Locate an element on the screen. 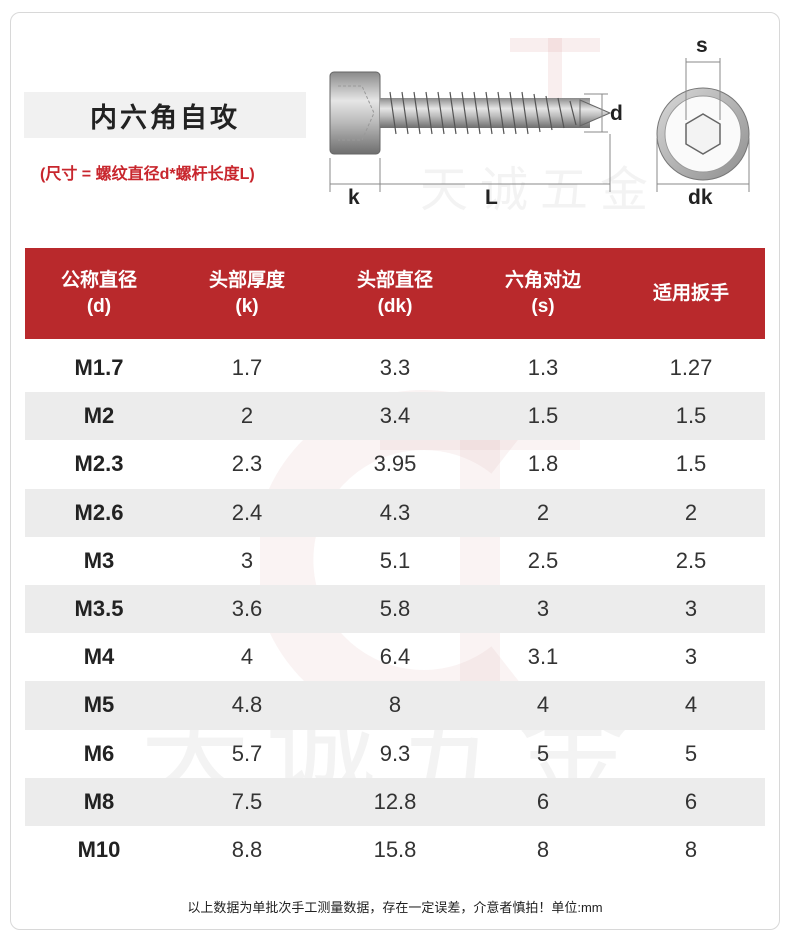 This screenshot has width=790, height=940. cell-wrench: 4 is located at coordinates (691, 705).